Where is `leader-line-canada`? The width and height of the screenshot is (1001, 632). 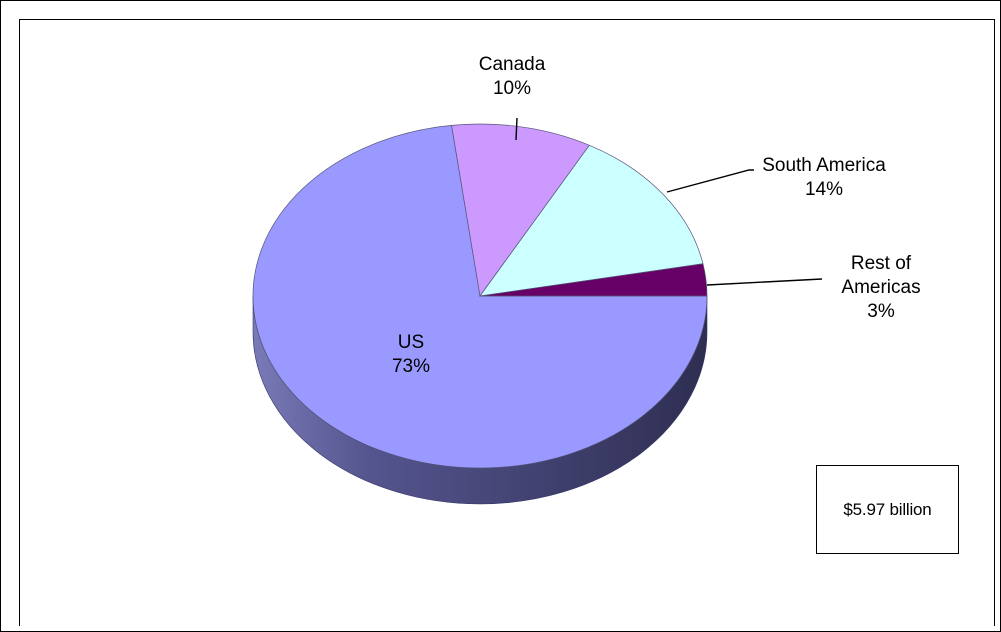 leader-line-canada is located at coordinates (516, 129).